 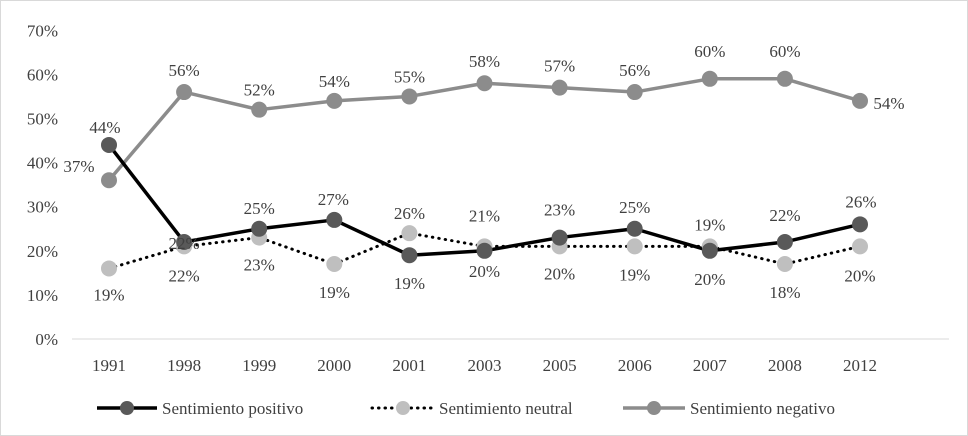 What do you see at coordinates (42, 207) in the screenshot?
I see `y-tick-label: 30%` at bounding box center [42, 207].